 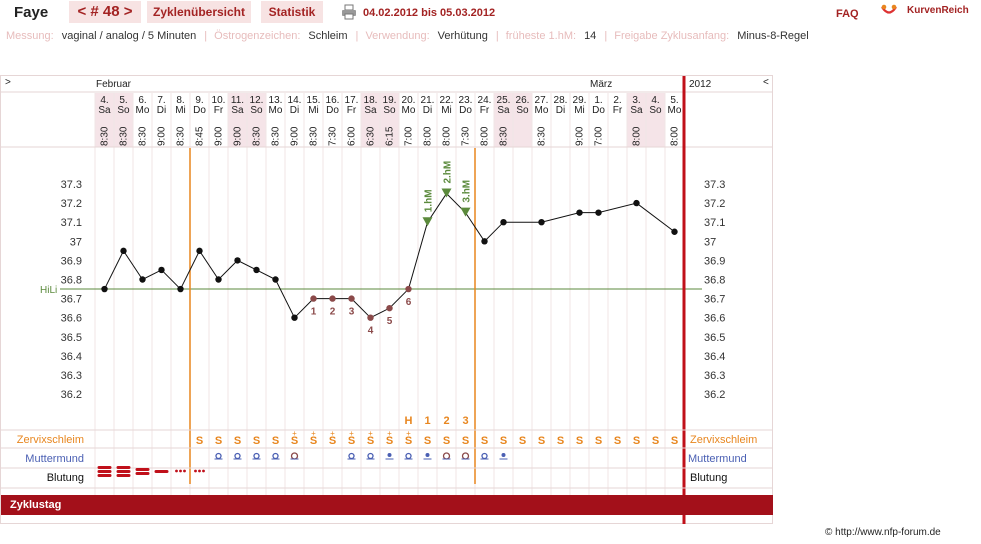 What do you see at coordinates (30, 36) in the screenshot?
I see `measure-label: Messung:` at bounding box center [30, 36].